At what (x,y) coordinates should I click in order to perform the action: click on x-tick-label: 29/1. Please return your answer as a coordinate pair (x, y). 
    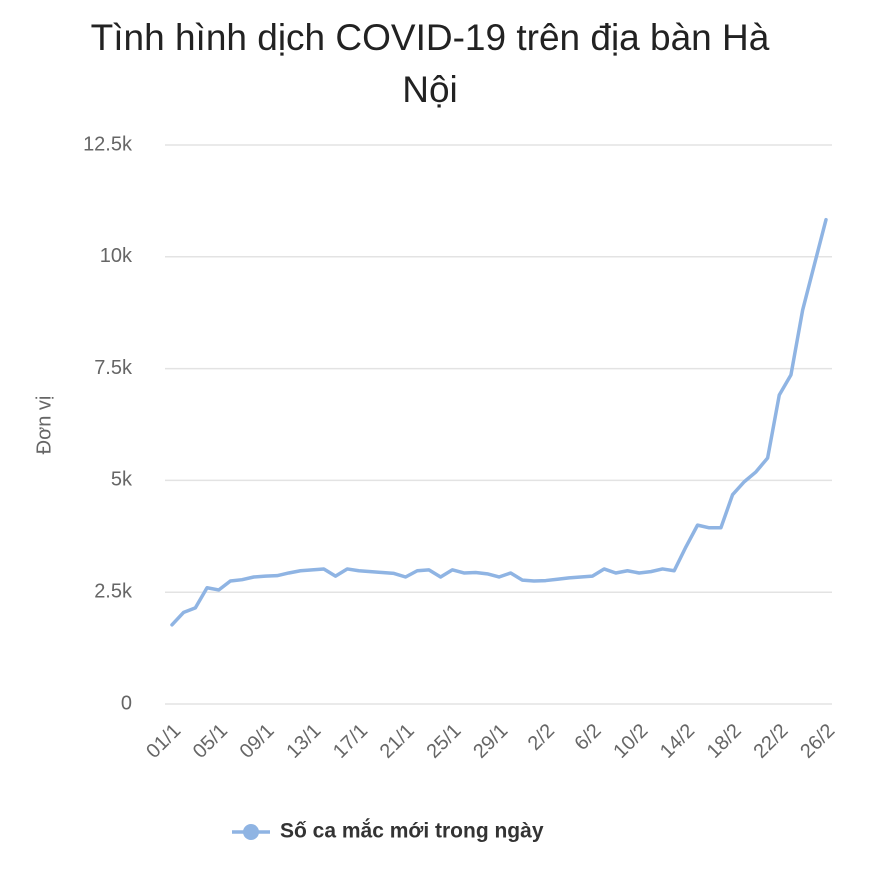
    Looking at the image, I should click on (490, 741).